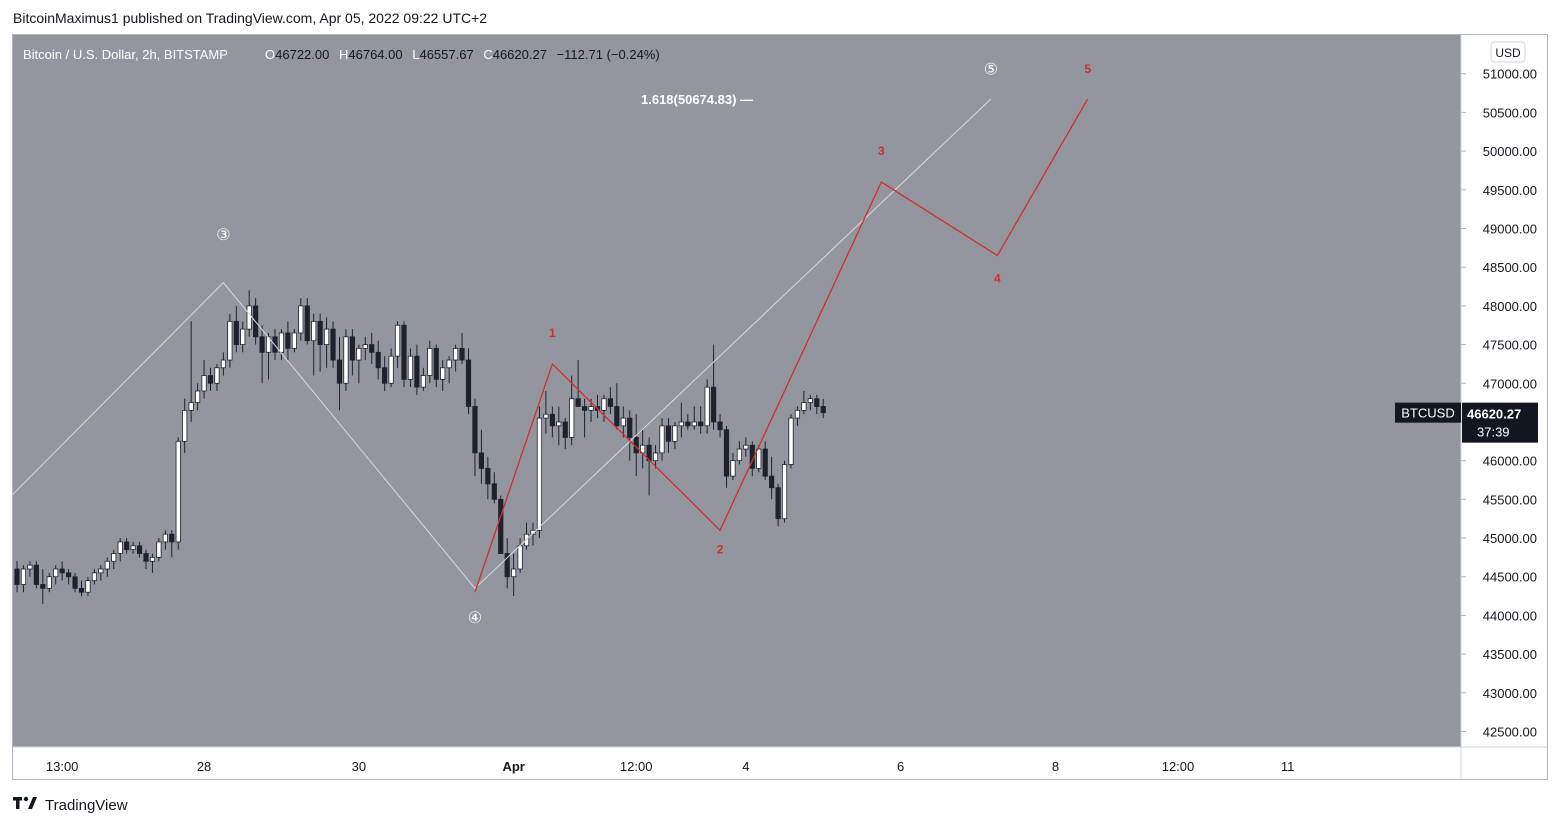  Describe the element at coordinates (1510, 499) in the screenshot. I see `y-tick-label: 45500.00` at that location.